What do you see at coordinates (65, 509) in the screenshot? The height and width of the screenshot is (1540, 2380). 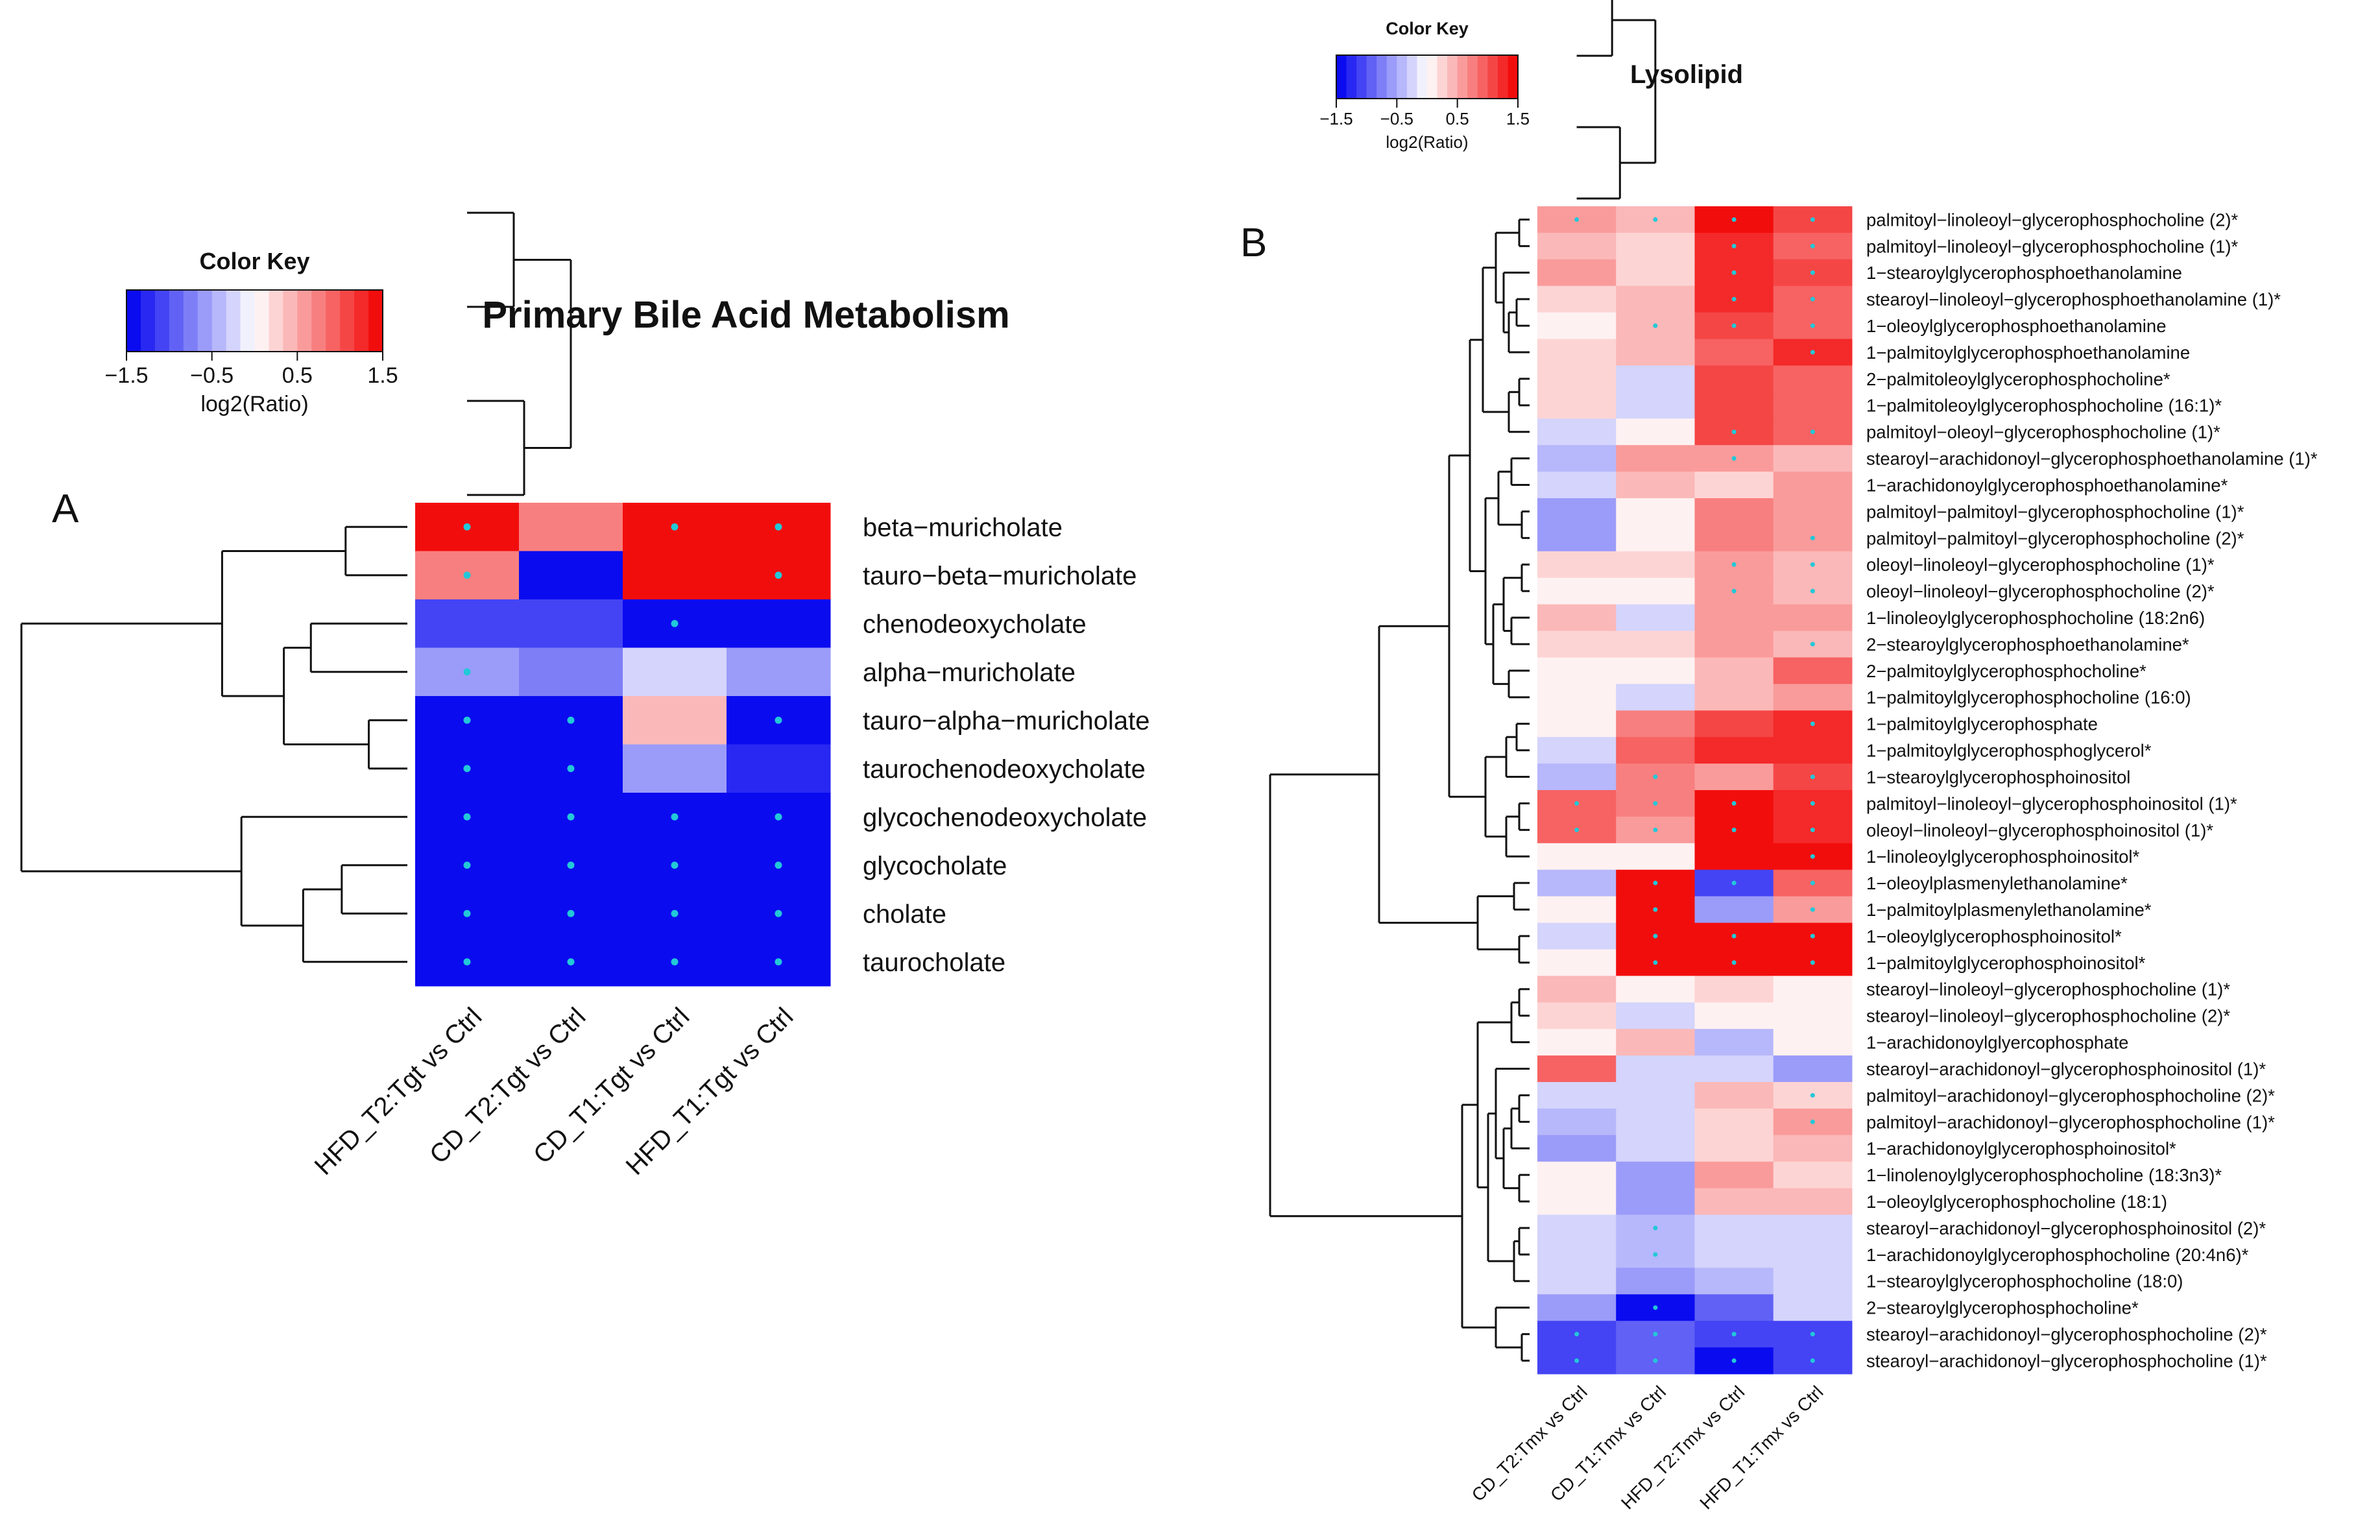 I see `panel-a-letter: A` at bounding box center [65, 509].